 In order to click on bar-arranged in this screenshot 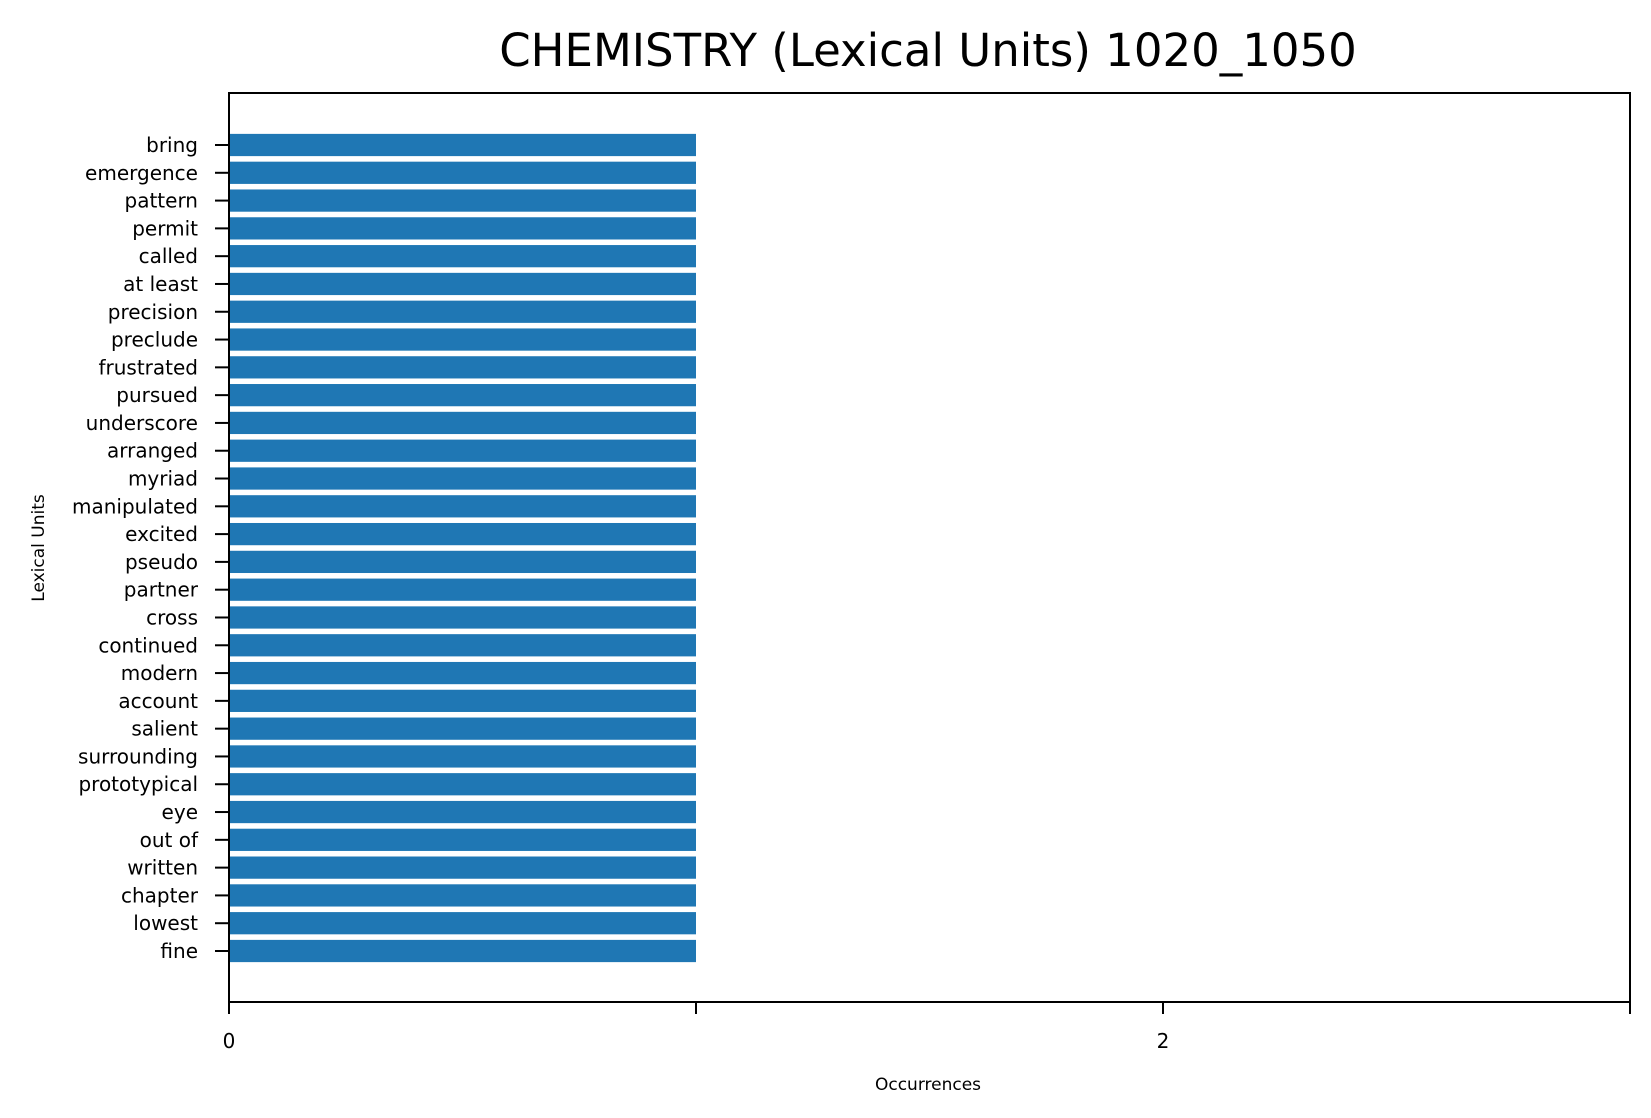, I will do `click(462, 450)`.